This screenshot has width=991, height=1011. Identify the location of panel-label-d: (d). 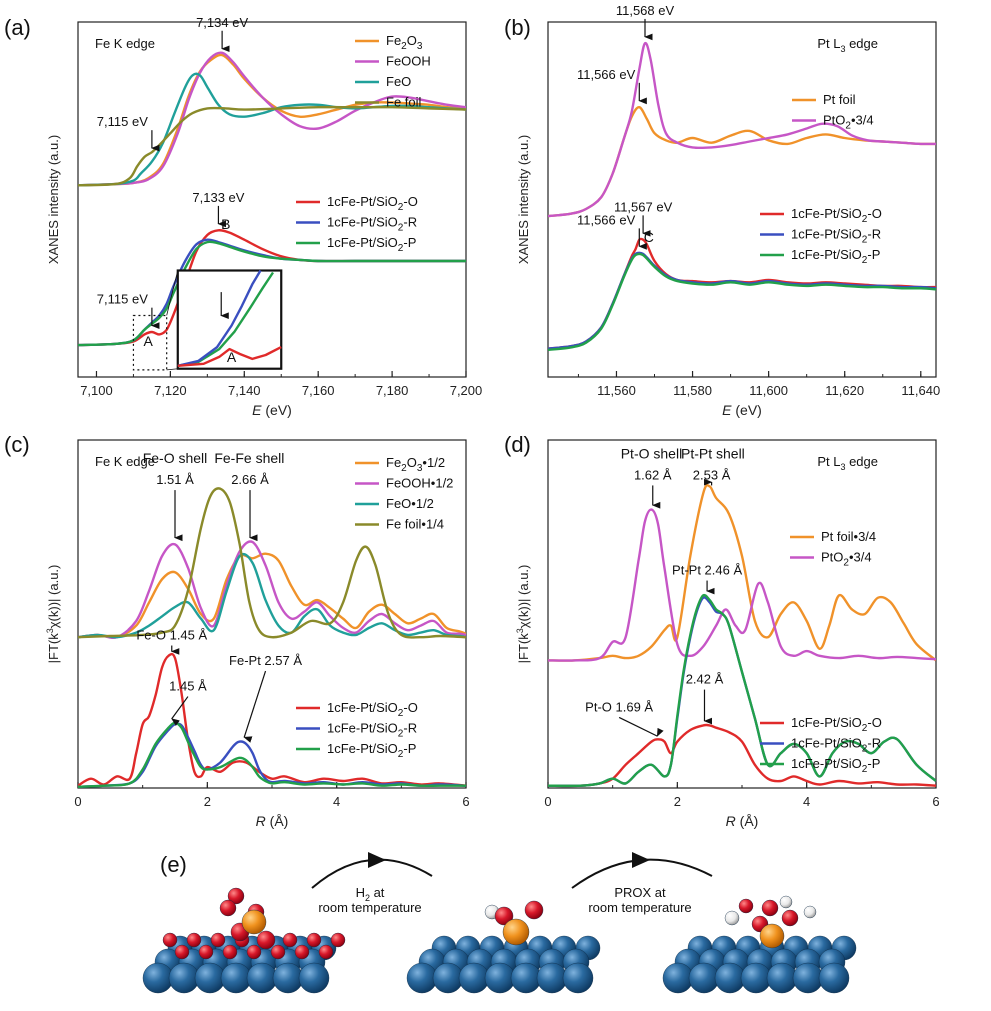
(517, 444).